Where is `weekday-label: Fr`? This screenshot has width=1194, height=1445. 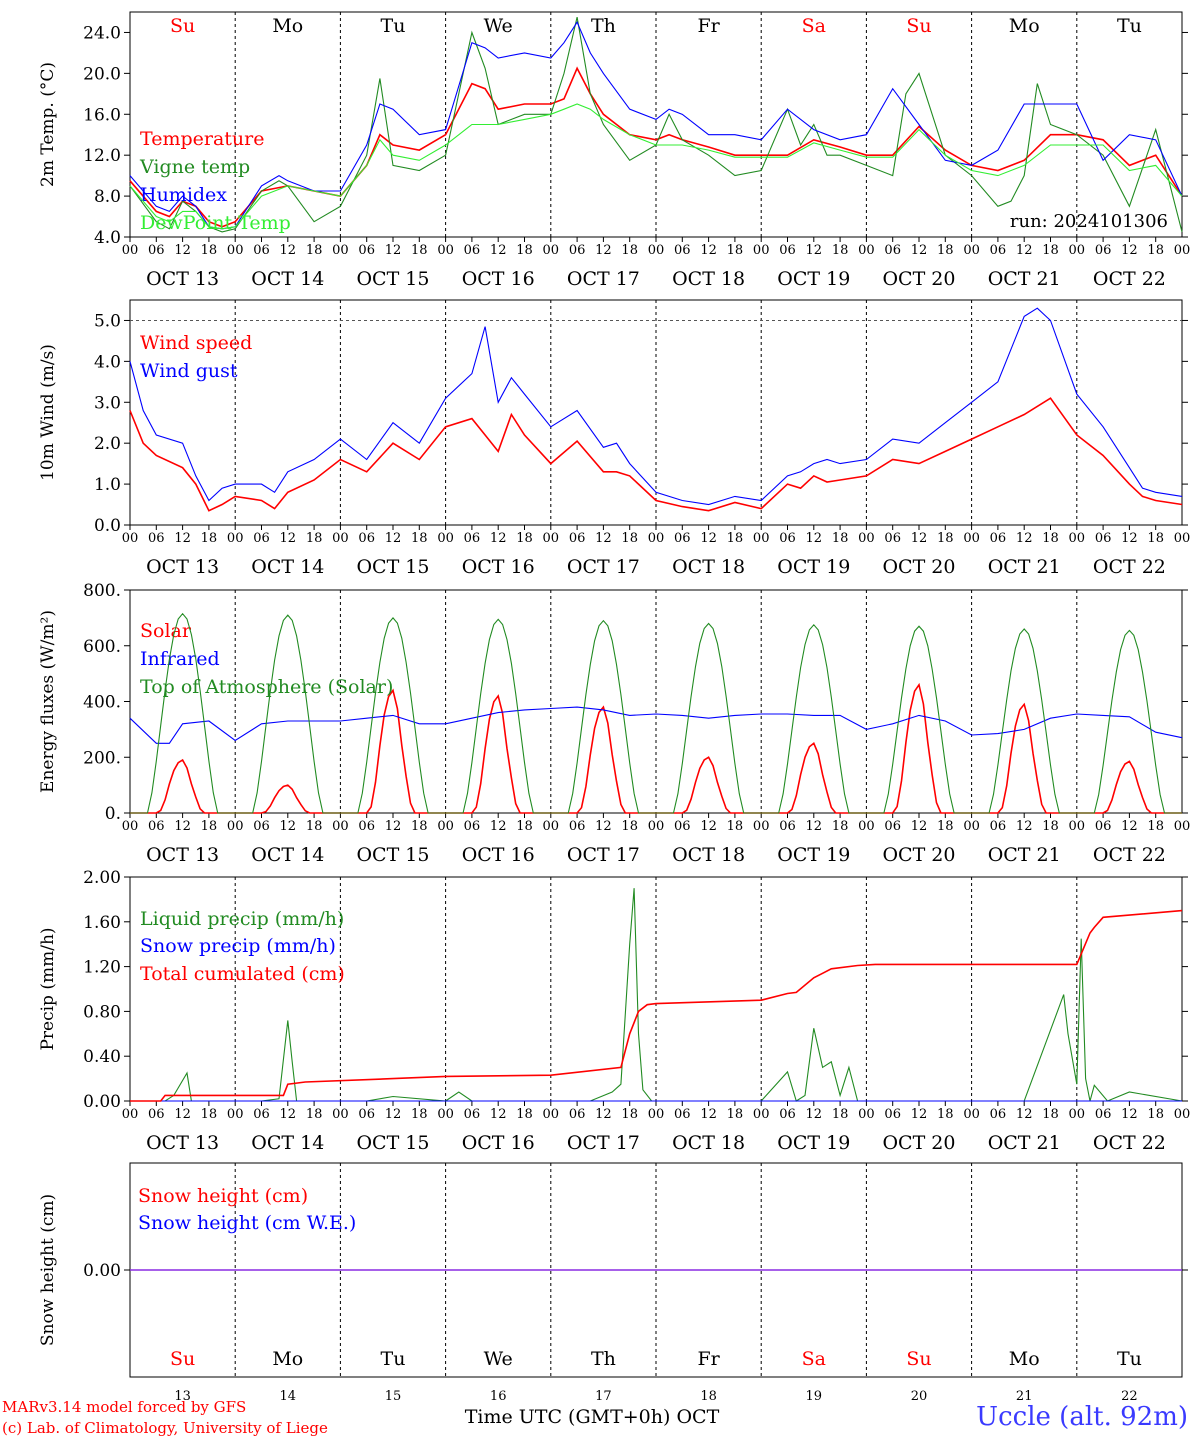
weekday-label: Fr is located at coordinates (708, 1359).